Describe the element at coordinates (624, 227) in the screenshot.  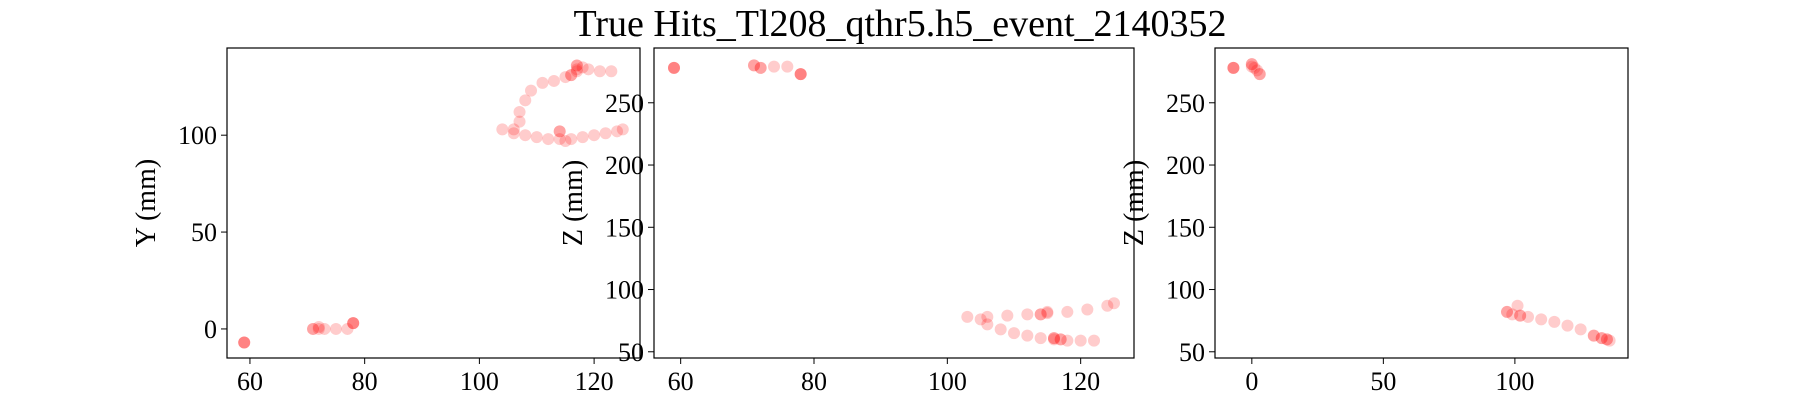
I see `y-tick-label: 150` at that location.